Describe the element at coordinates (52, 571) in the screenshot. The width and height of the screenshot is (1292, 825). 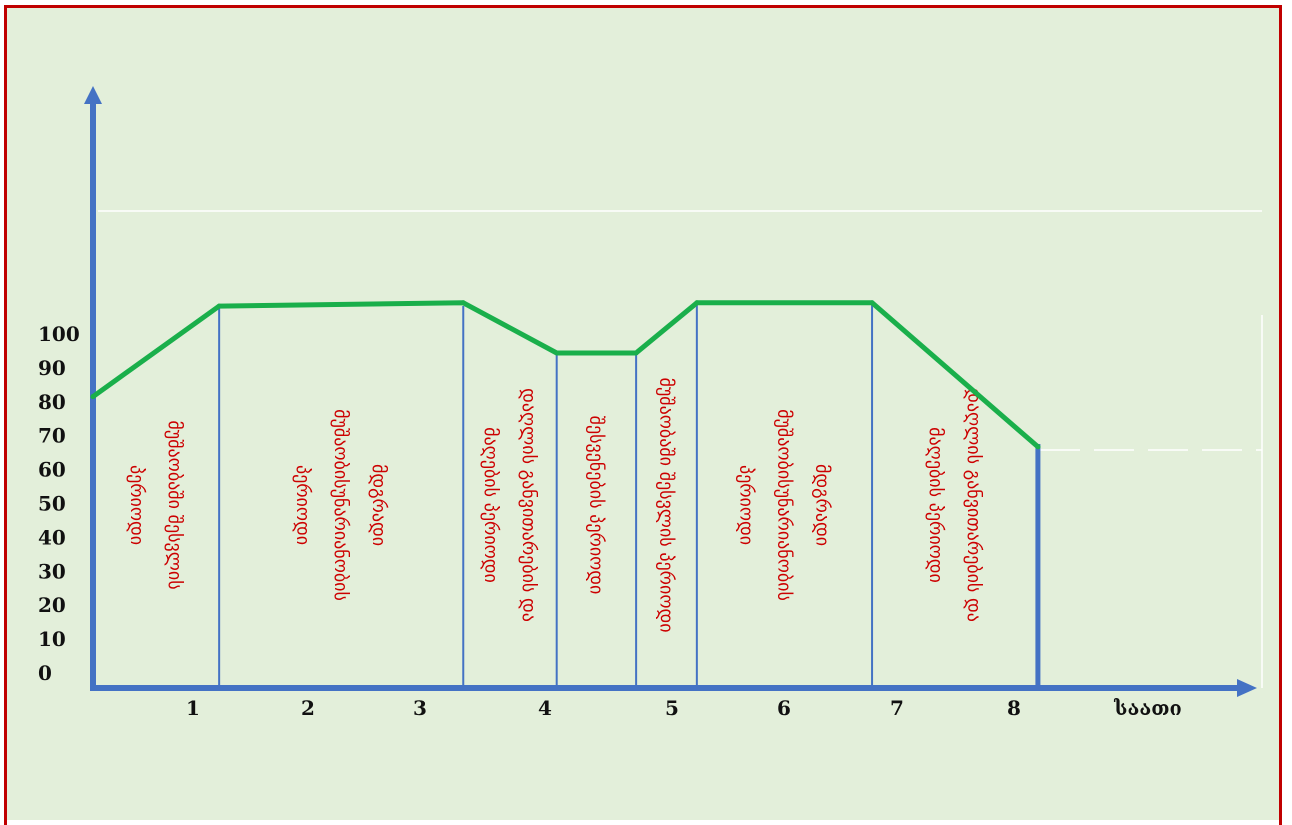
I see `y-tick-label: 30` at that location.